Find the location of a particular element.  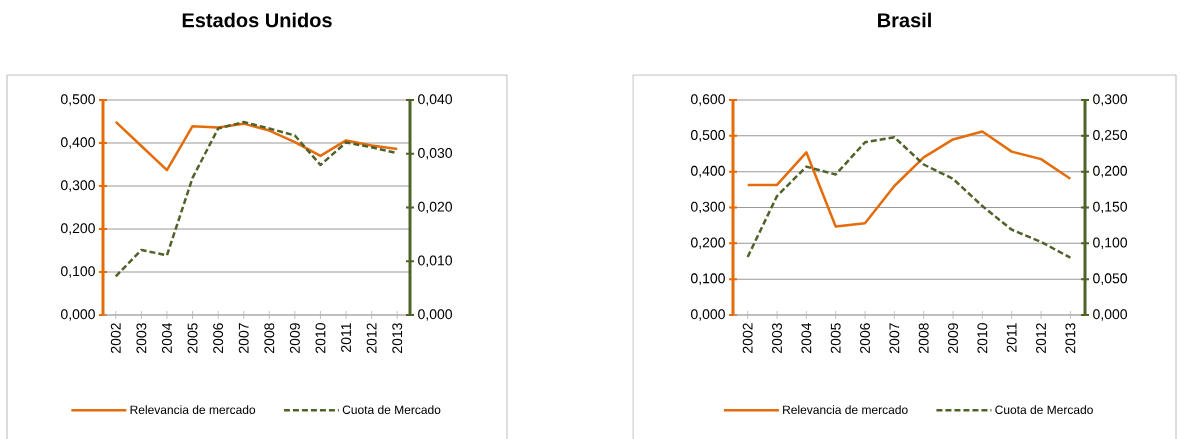

y2-tick-label: 0,010 is located at coordinates (435, 261).